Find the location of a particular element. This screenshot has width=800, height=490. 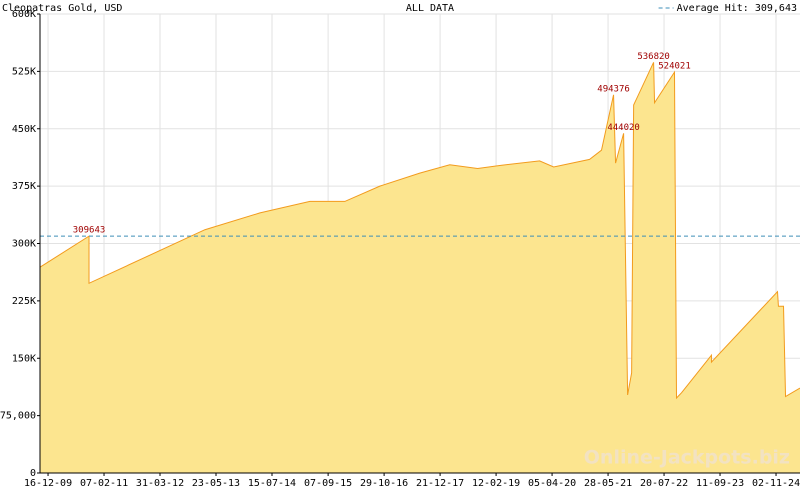

x-tick-label: 29-10-16 is located at coordinates (384, 483).